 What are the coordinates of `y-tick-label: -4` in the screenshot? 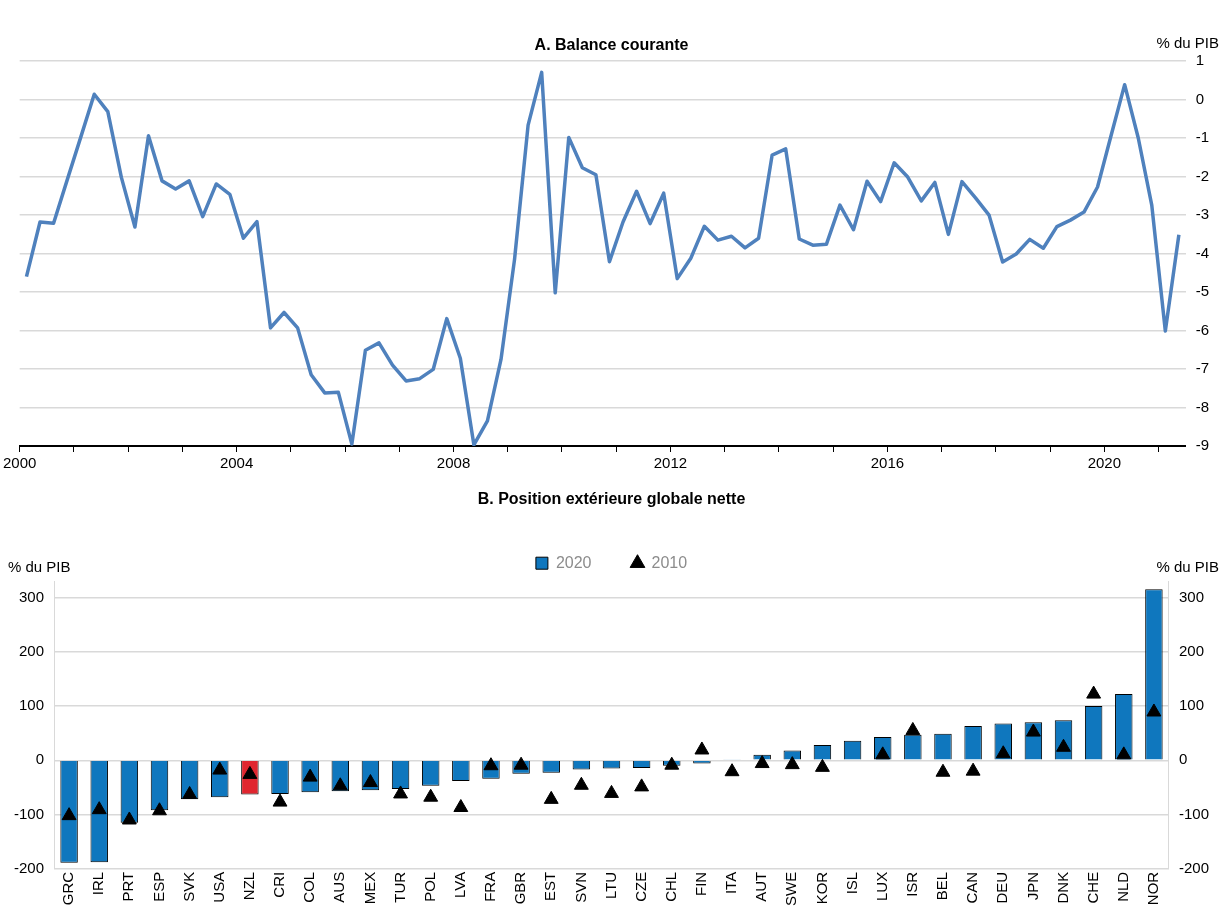 It's located at (1202, 252).